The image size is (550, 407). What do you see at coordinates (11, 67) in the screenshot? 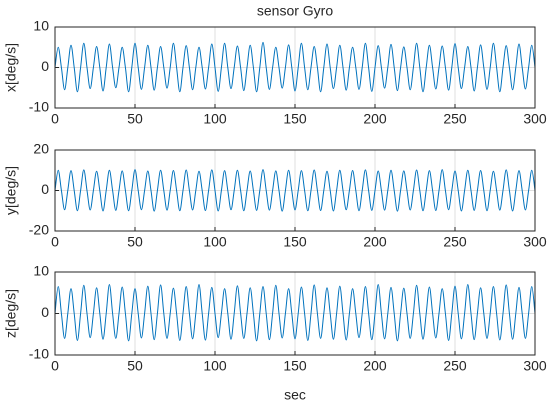
I see `y-axis-label: x[deg/s]` at bounding box center [11, 67].